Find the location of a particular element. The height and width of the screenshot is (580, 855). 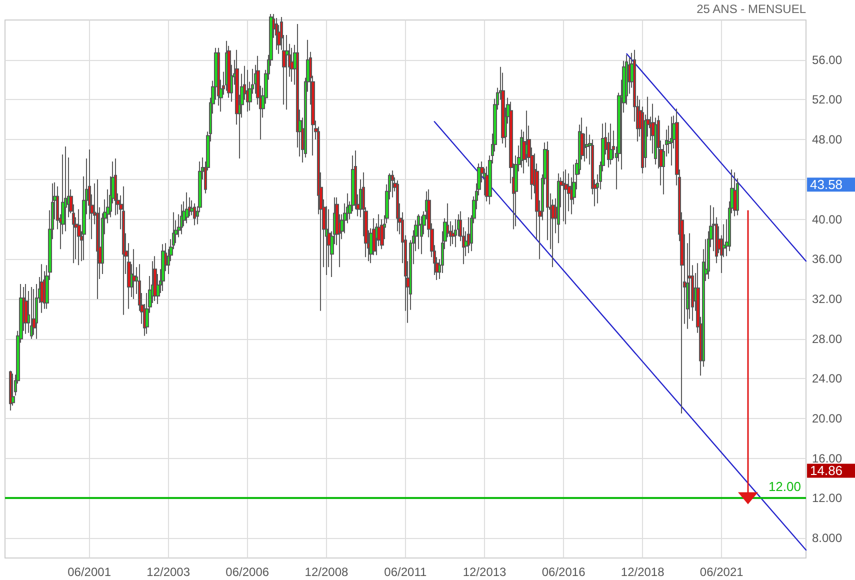

ref-line-label: 12.00 is located at coordinates (784, 486).